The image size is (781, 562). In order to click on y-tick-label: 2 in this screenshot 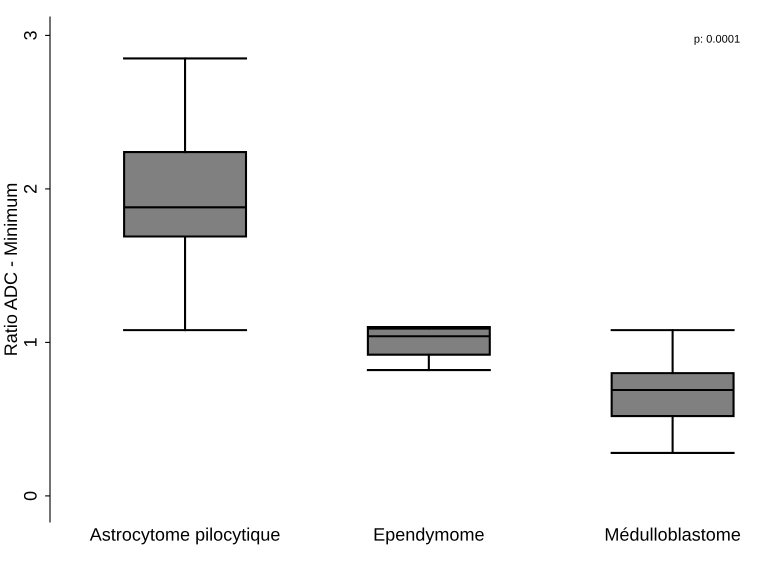, I will do `click(30, 189)`.